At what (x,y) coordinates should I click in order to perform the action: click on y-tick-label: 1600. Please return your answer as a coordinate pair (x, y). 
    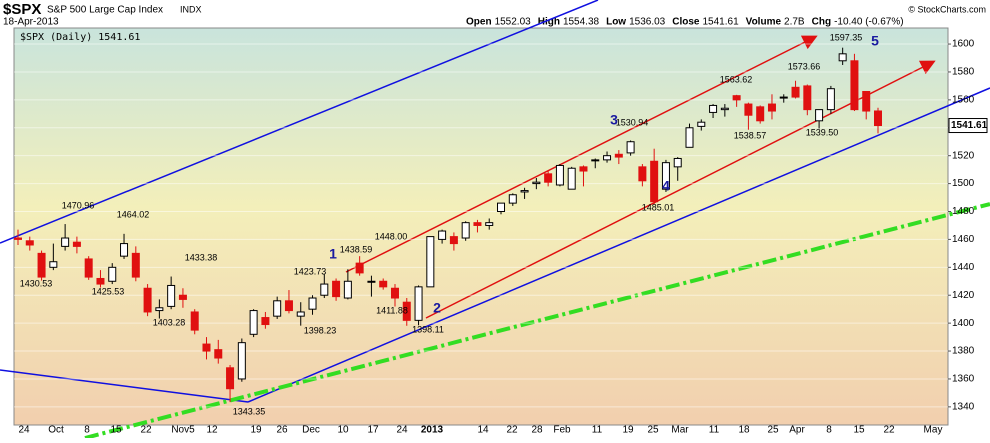
    Looking at the image, I should click on (963, 44).